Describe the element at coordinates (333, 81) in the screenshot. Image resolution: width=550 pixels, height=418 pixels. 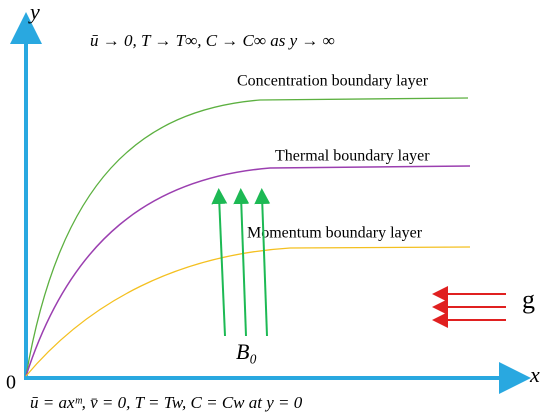
I see `concentration-label: Concentration boundary layer` at that location.